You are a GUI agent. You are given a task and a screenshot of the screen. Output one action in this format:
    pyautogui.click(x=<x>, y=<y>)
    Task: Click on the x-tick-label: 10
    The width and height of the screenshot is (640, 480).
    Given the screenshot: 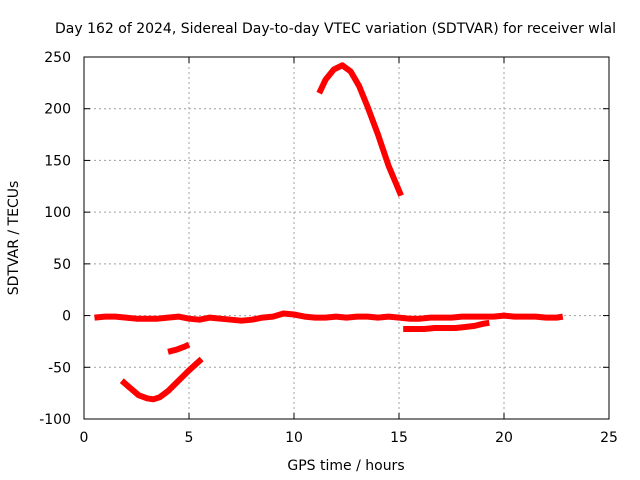 What is the action you would take?
    pyautogui.click(x=294, y=438)
    